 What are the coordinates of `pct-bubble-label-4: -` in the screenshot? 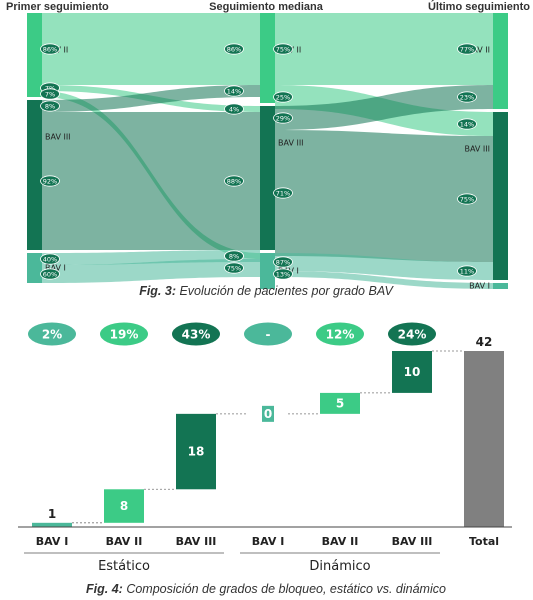 It's located at (268, 335).